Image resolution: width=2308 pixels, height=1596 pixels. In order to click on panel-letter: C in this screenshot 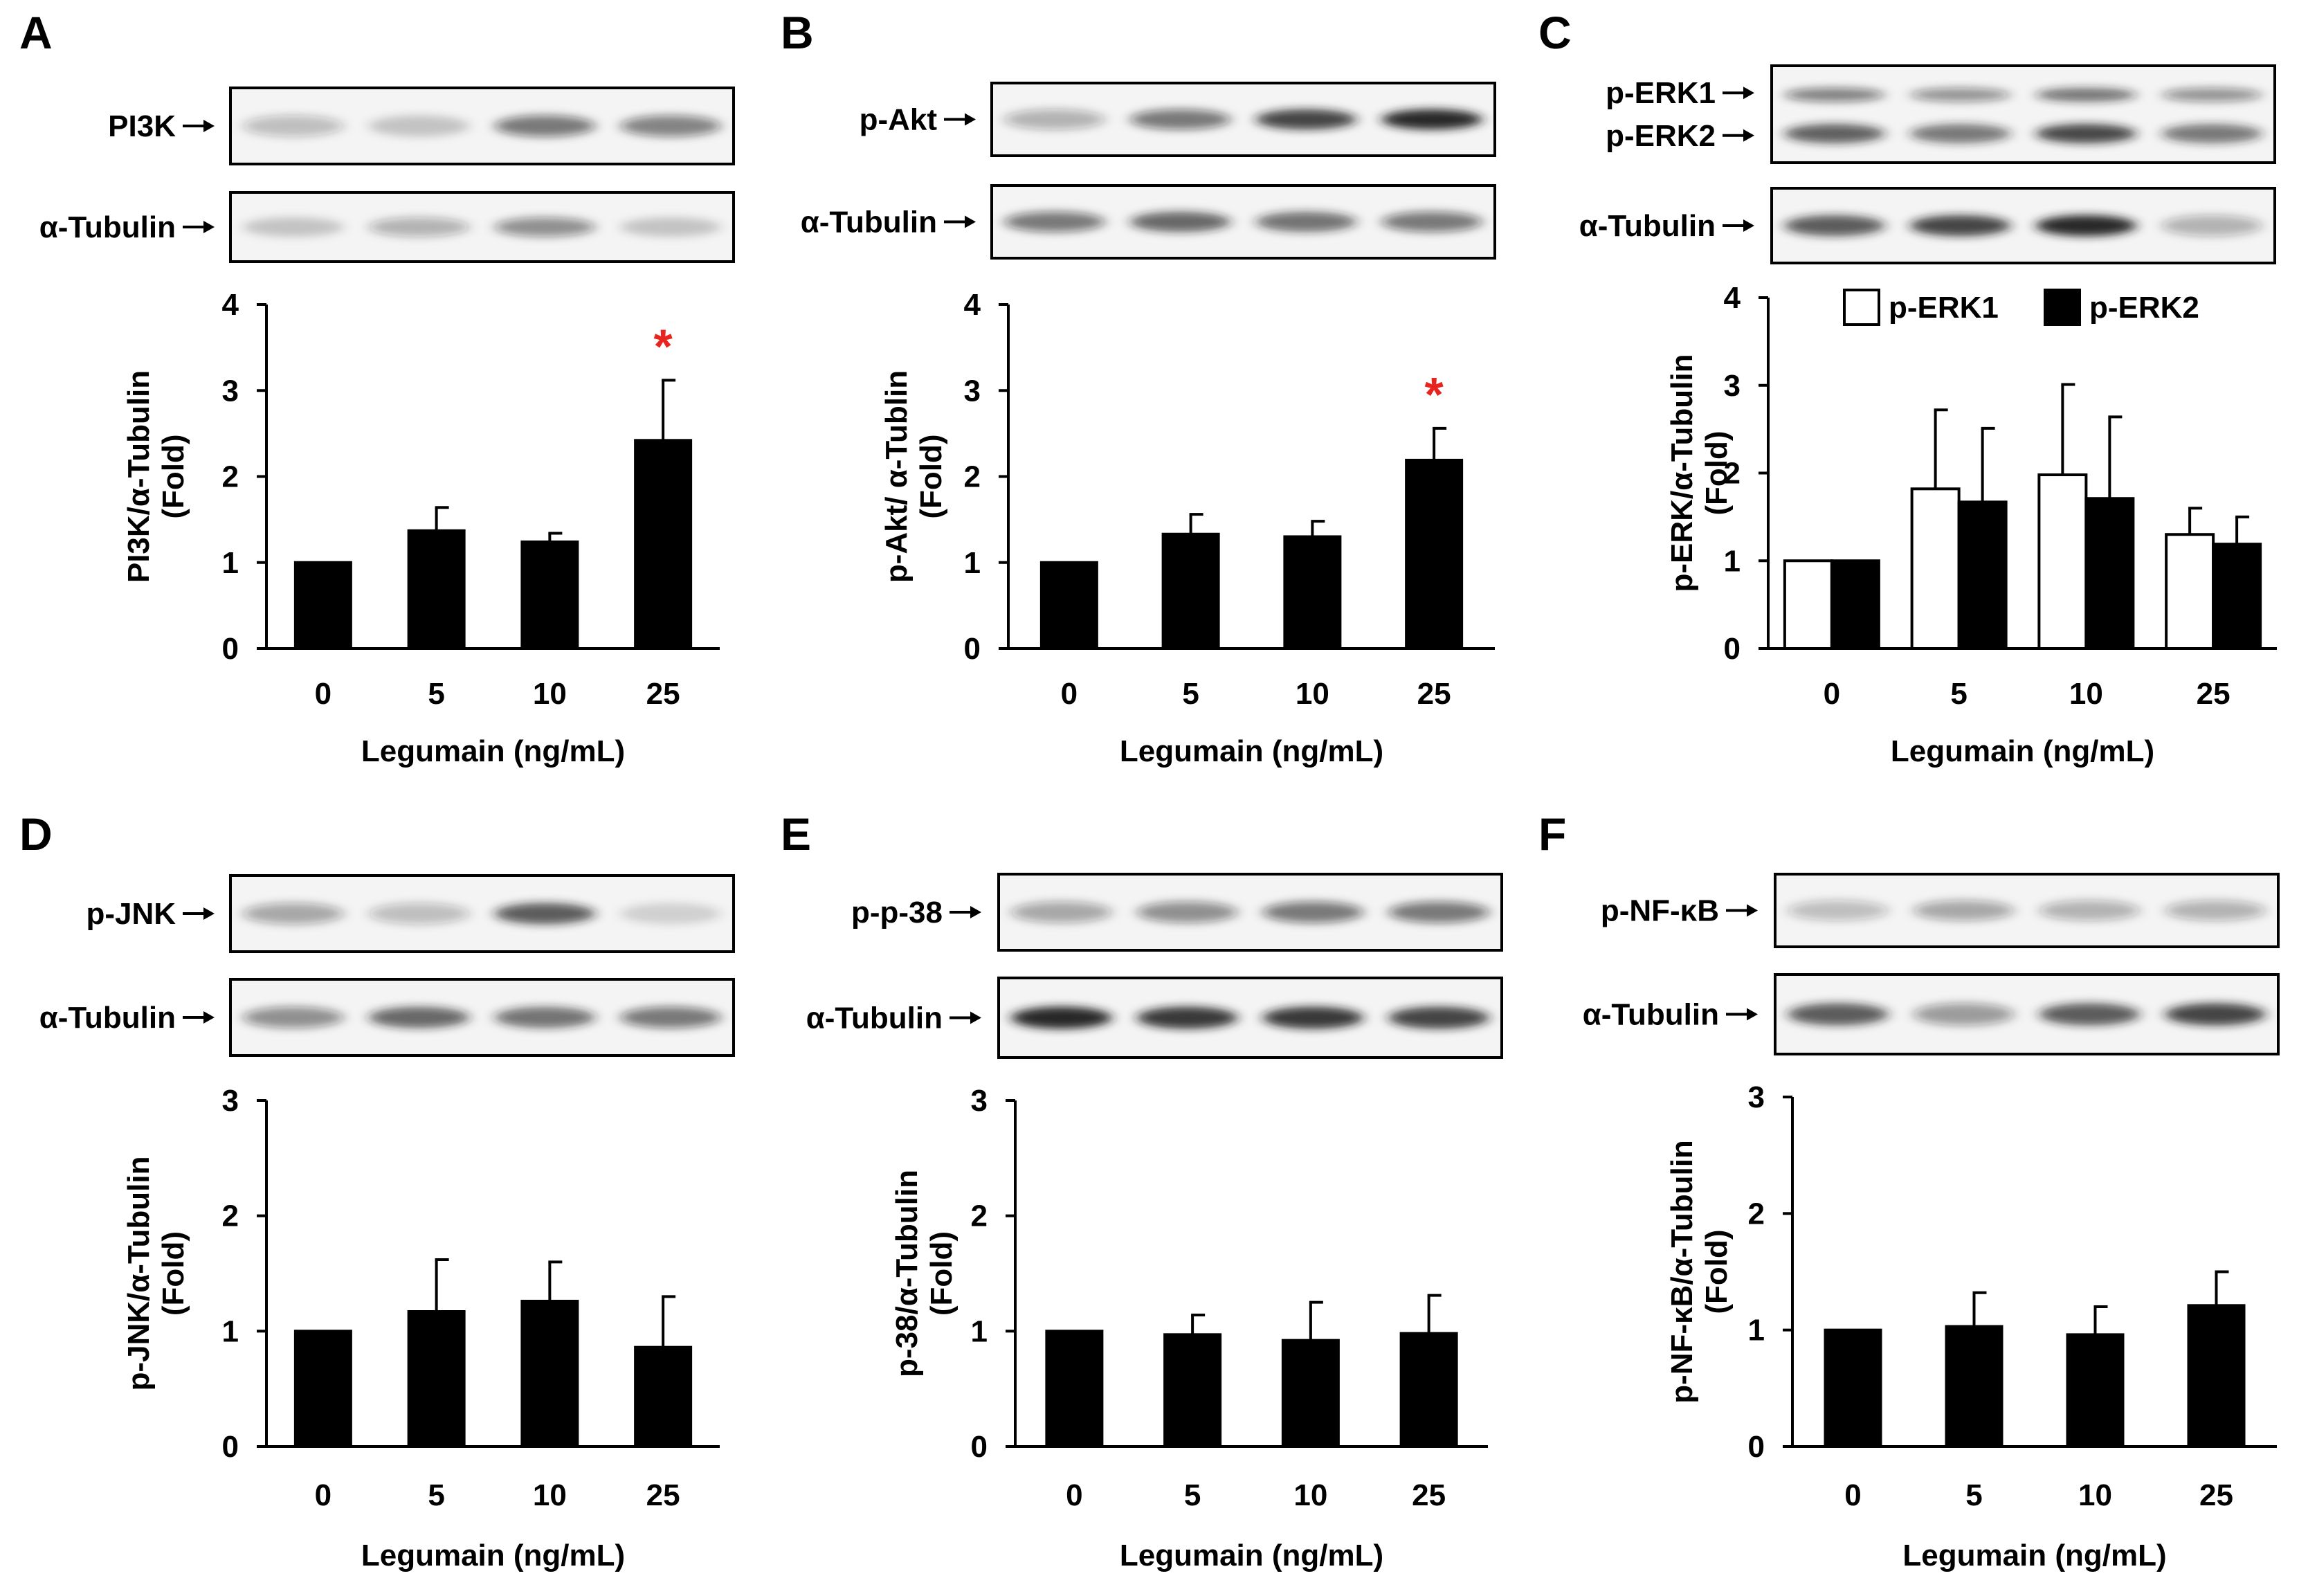, I will do `click(1555, 32)`.